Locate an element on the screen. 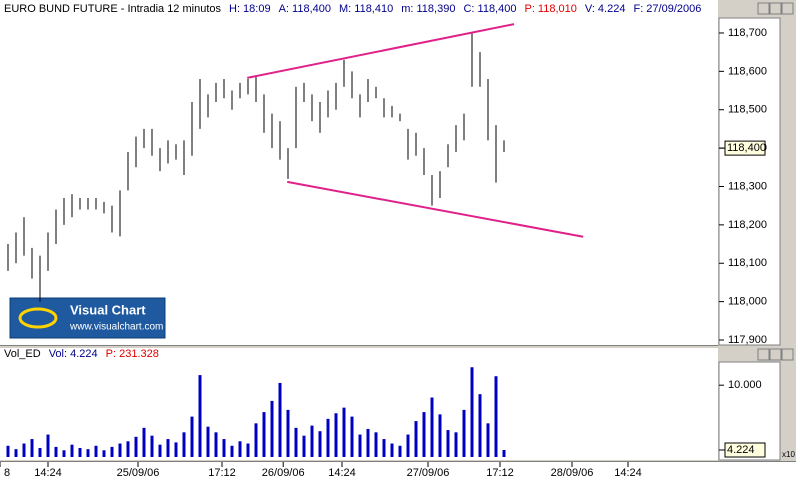 The width and height of the screenshot is (796, 481). x-tick-label: 26/09/06 is located at coordinates (283, 473).